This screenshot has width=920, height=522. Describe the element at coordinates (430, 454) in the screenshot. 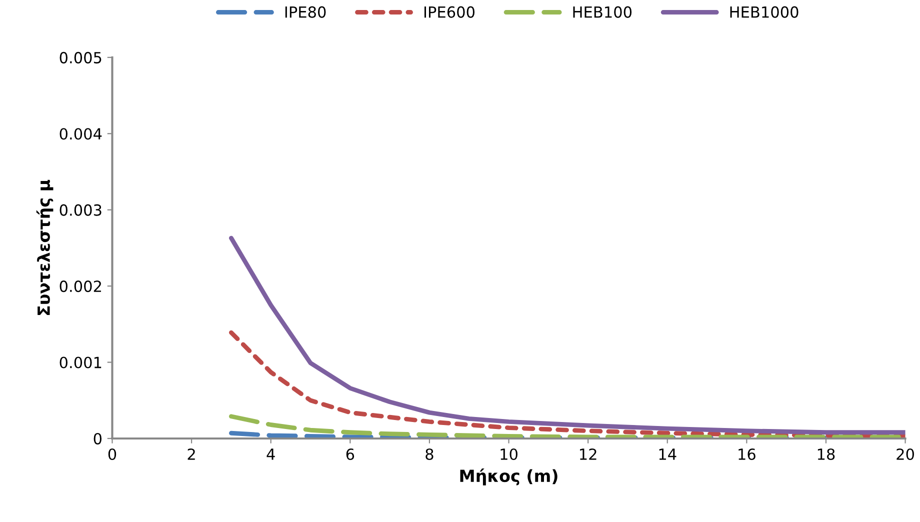

I see `x-tick-label: 8` at that location.